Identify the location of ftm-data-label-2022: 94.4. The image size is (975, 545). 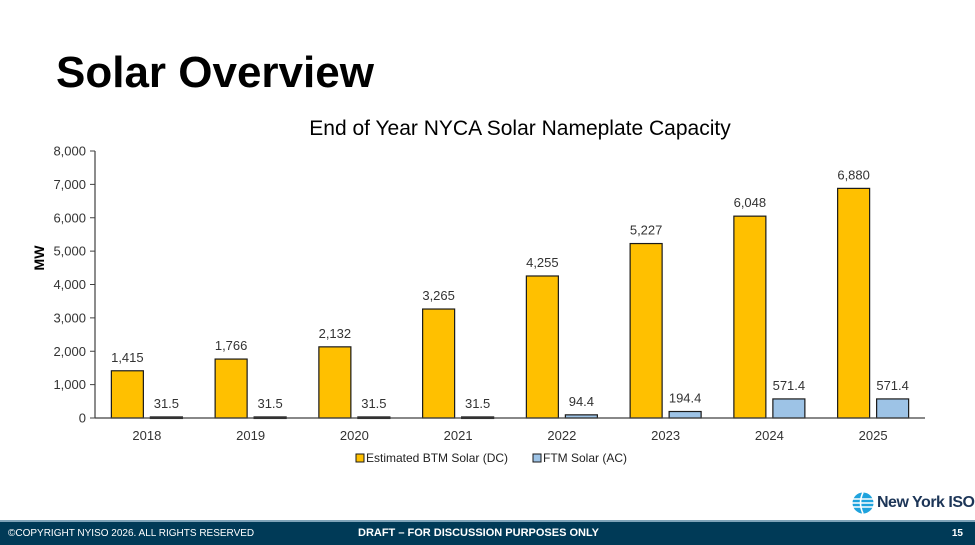
(581, 401).